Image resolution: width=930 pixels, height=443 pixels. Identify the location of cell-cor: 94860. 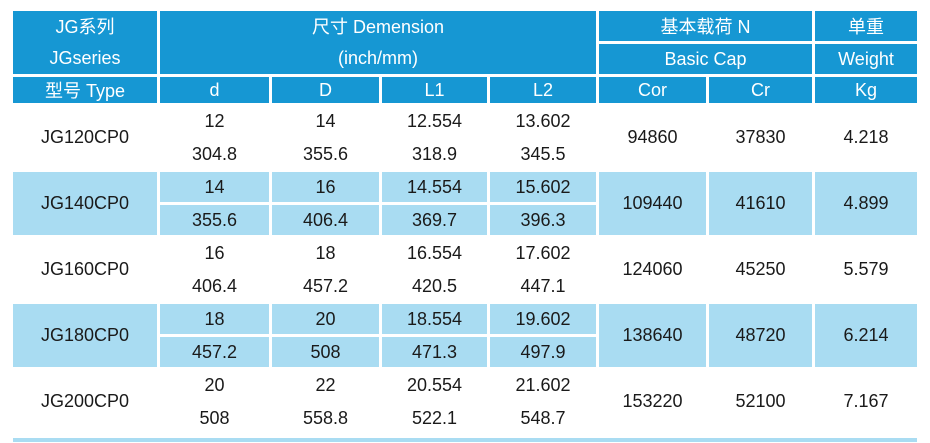
(652, 137).